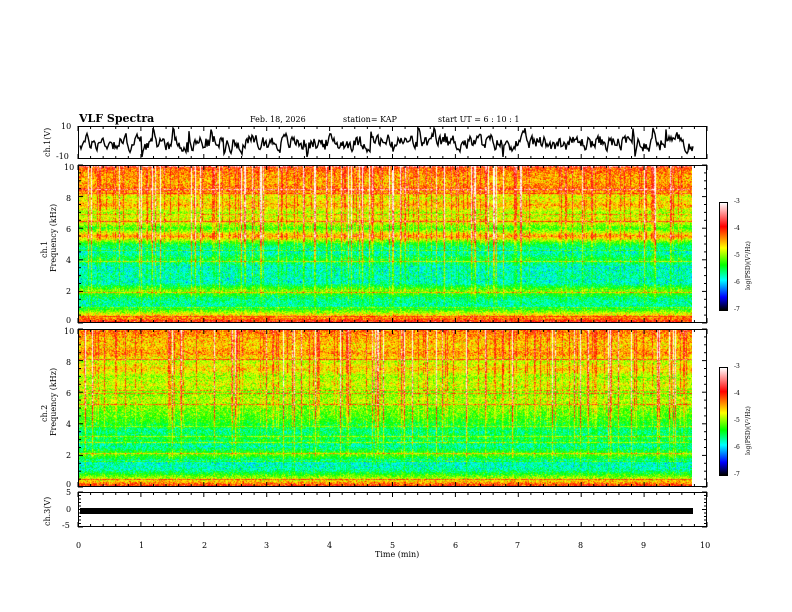  I want to click on spec1-ytick-4: 4, so click(69, 260).